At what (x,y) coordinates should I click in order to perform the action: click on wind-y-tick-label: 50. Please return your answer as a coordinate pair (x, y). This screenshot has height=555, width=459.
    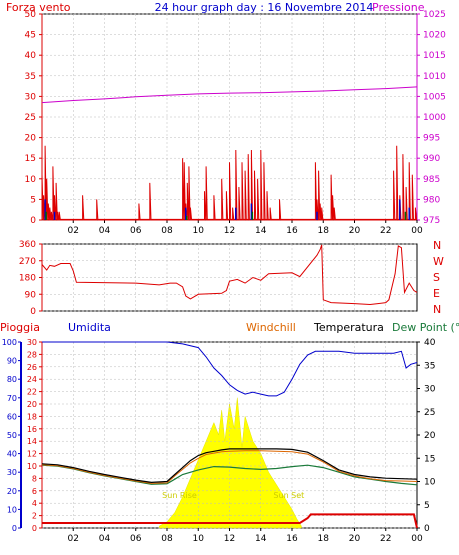
    Looking at the image, I should click on (31, 15).